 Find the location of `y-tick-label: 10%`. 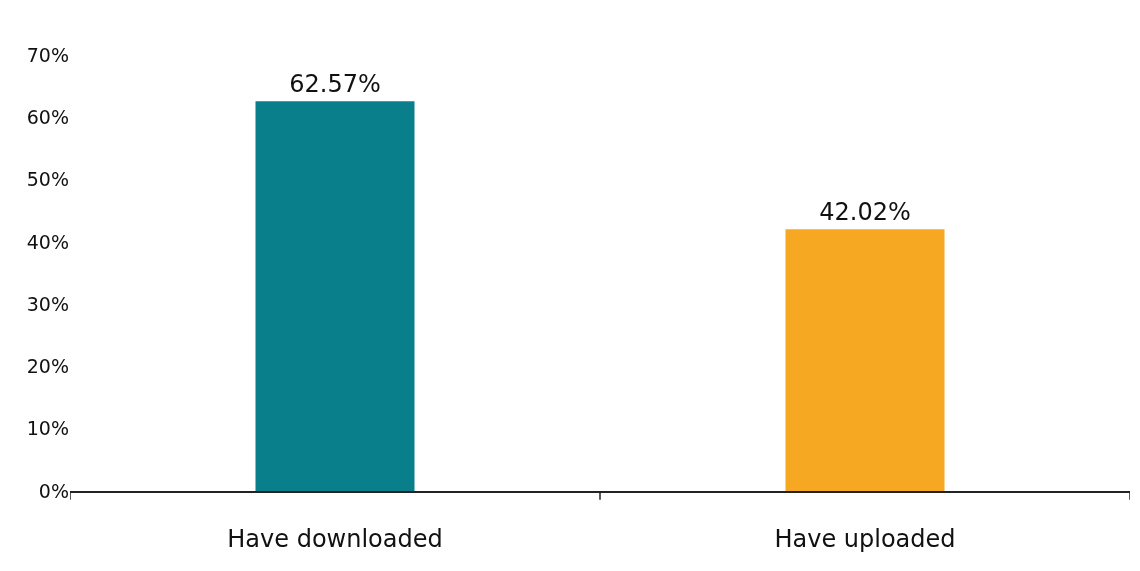

y-tick-label: 10% is located at coordinates (47, 428).